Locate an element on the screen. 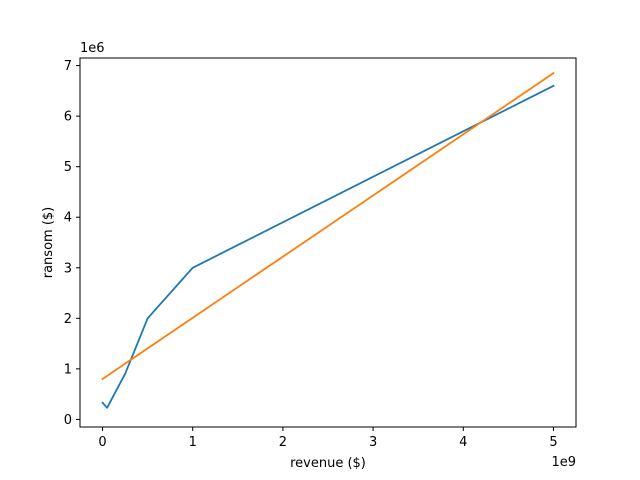 This screenshot has height=480, width=640. y-axis: 0 1 2 3 4 5 6 7 is located at coordinates (72, 243).